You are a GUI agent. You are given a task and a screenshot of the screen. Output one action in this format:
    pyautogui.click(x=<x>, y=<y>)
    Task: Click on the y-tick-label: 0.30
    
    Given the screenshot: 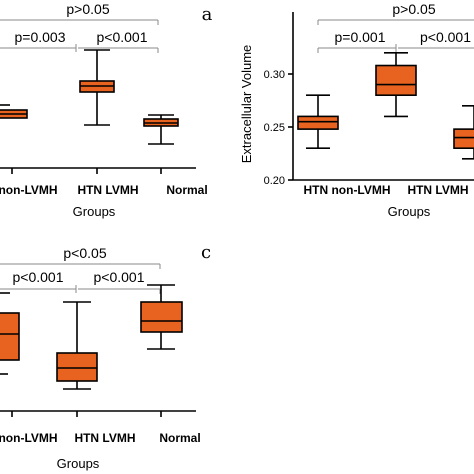 What is the action you would take?
    pyautogui.click(x=274, y=75)
    